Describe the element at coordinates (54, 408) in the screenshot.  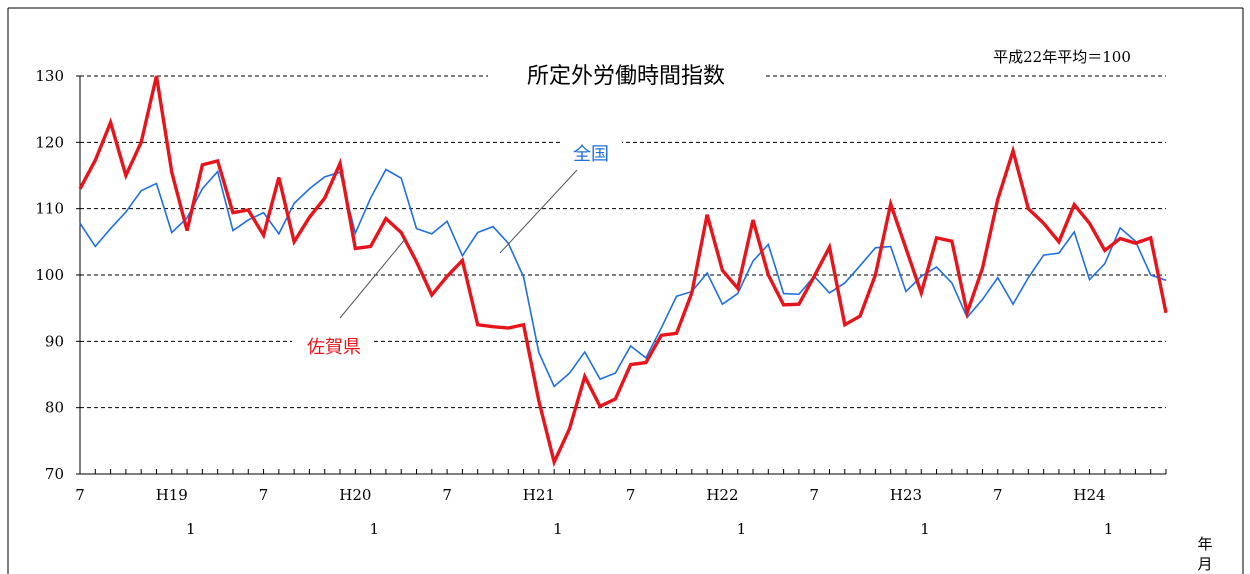
I see `y-tick-label-80: 80` at that location.